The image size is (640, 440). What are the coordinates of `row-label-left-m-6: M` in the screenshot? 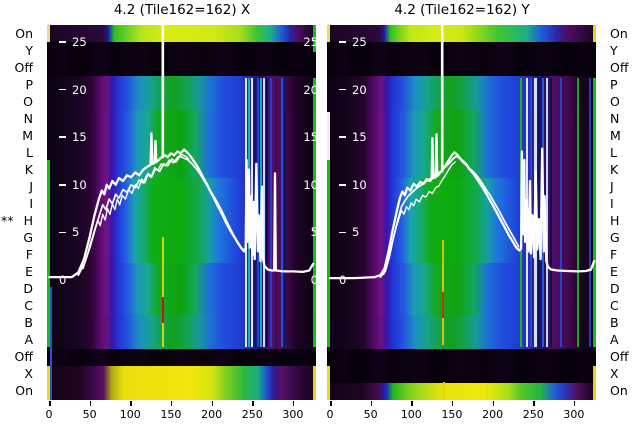 It's located at (27, 135).